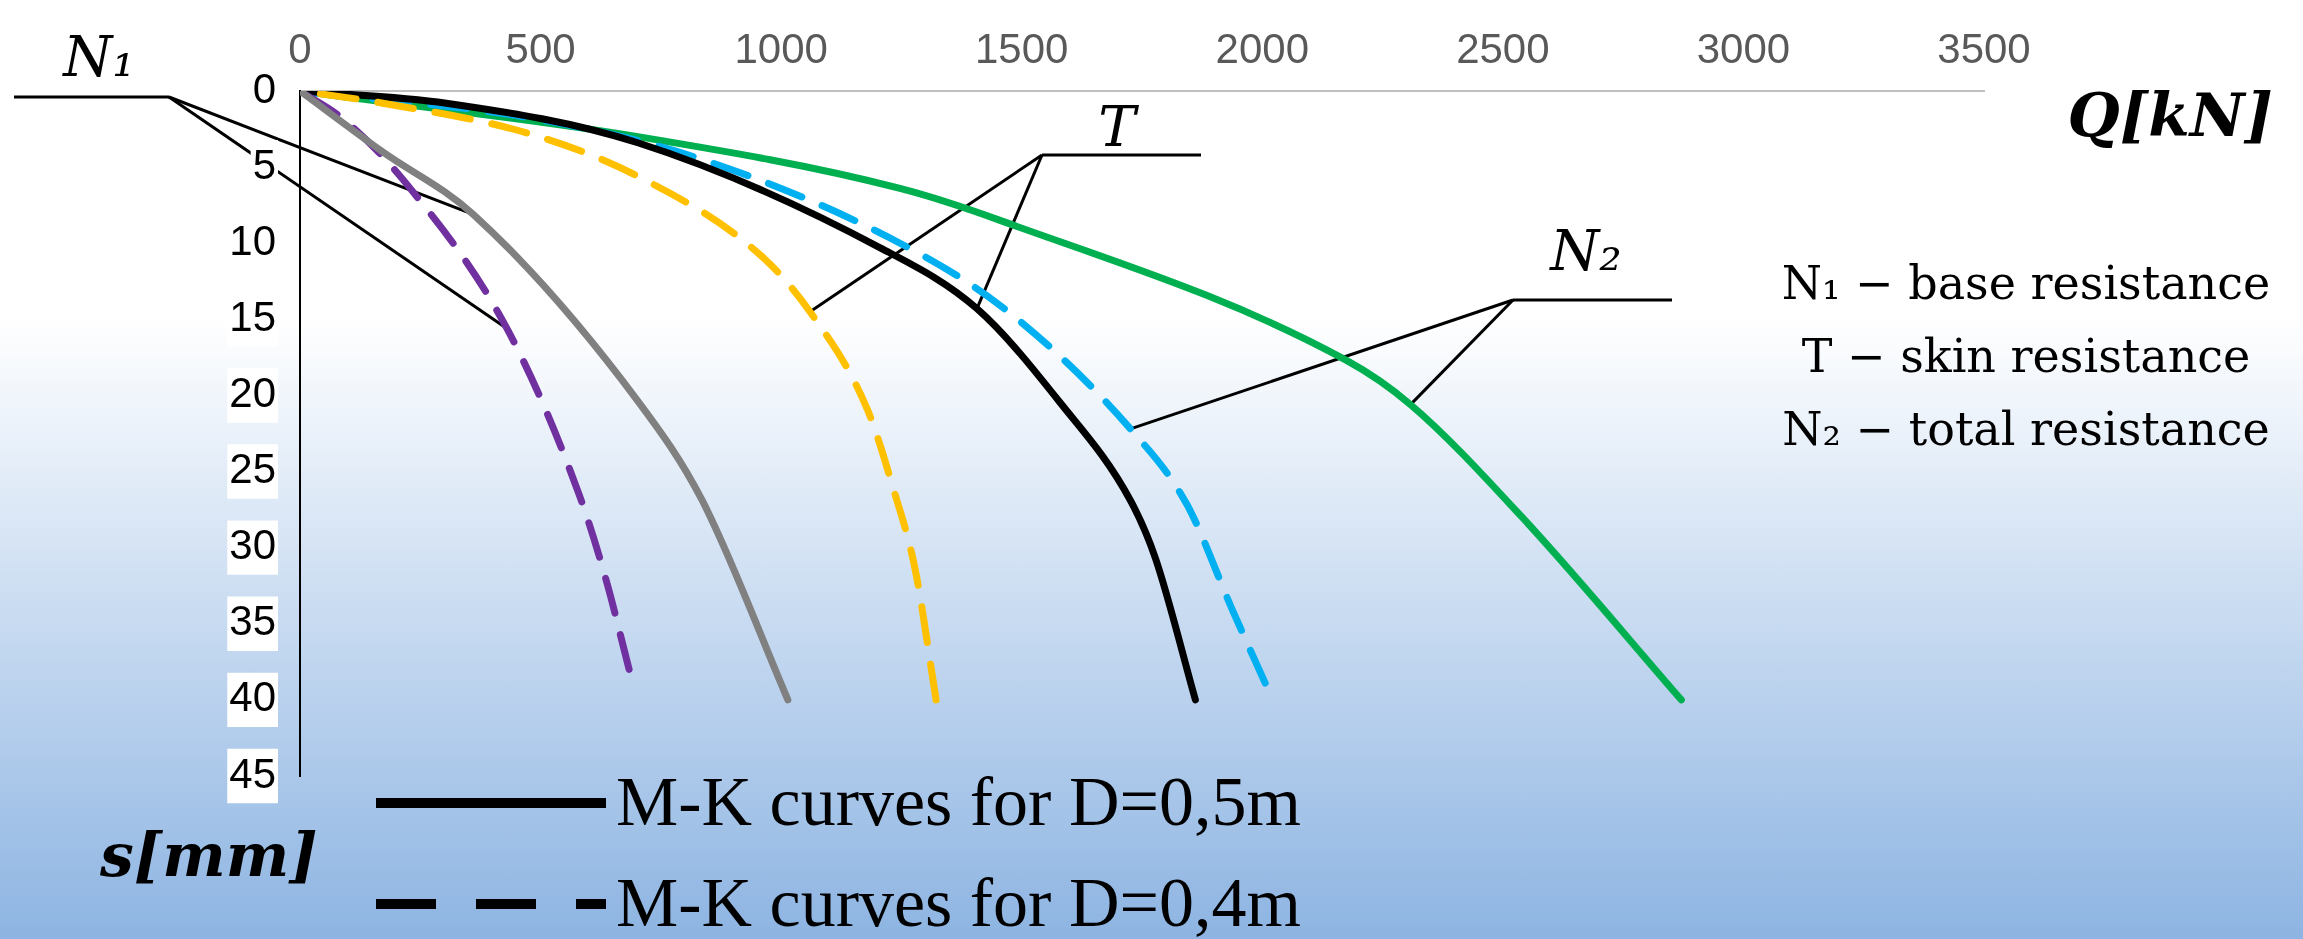 This screenshot has width=2303, height=939. Describe the element at coordinates (264, 88) in the screenshot. I see `y-tick-label: 0` at that location.